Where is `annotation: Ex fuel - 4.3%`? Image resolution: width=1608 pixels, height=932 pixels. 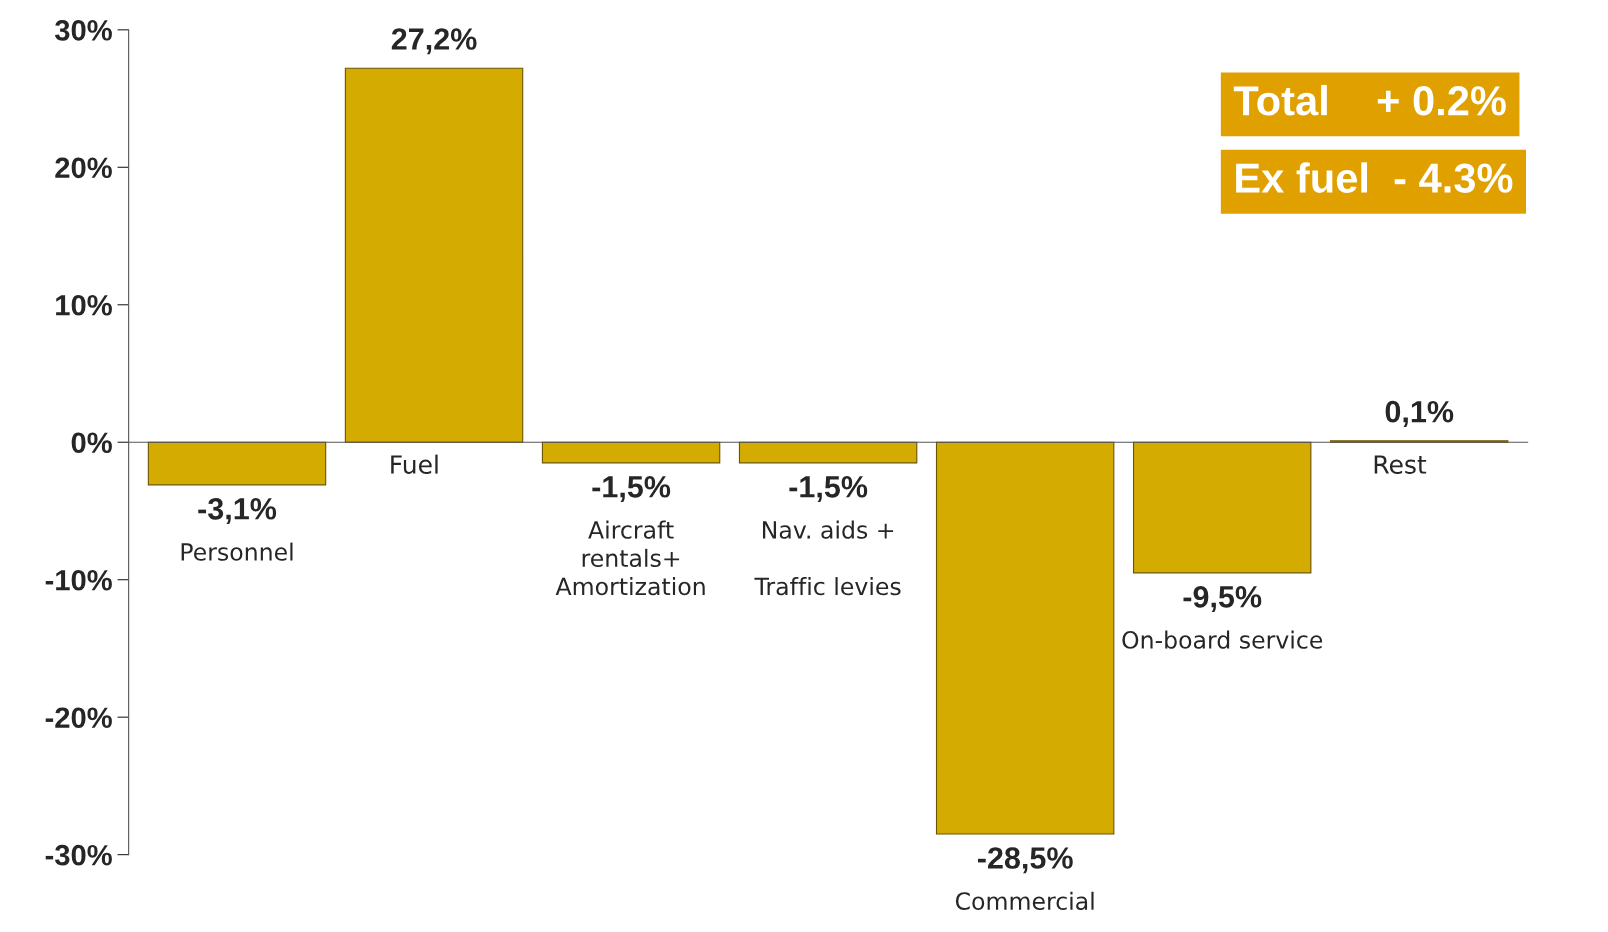
annotation: Ex fuel - 4.3% is located at coordinates (1374, 177).